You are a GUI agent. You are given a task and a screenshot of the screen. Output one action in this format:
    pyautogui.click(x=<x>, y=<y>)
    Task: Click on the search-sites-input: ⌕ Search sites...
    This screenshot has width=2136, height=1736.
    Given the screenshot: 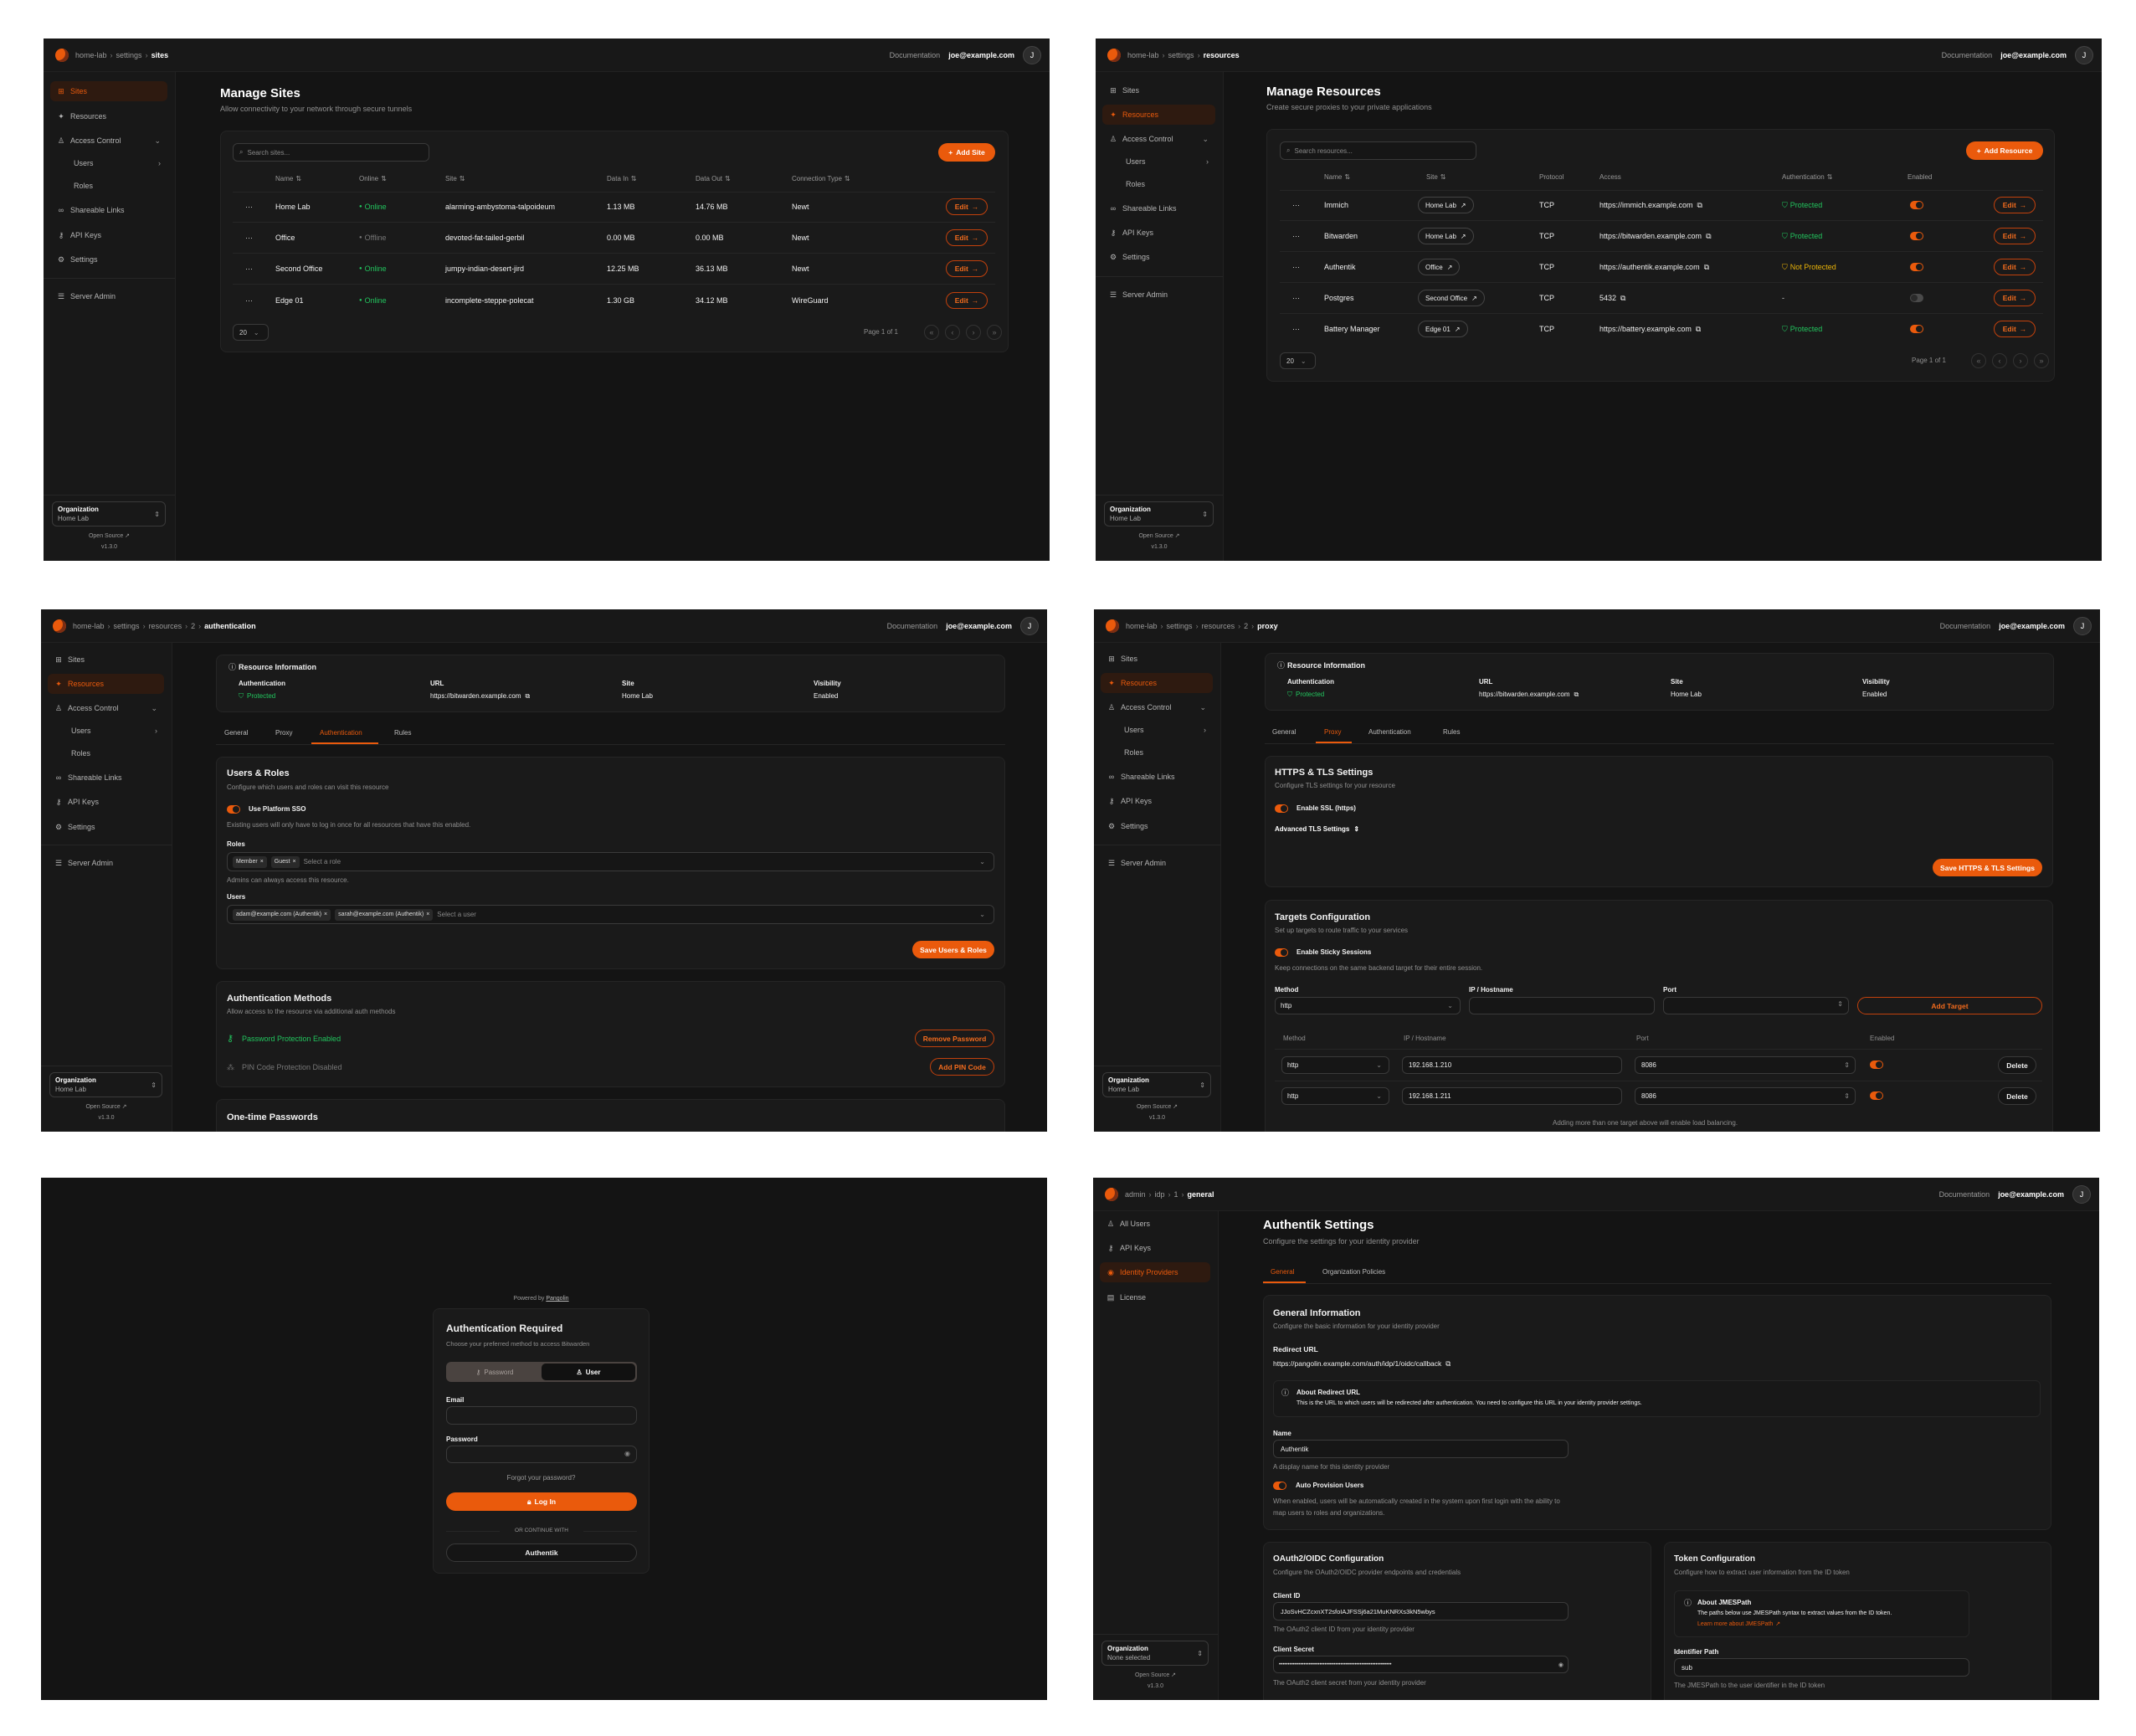 What is the action you would take?
    pyautogui.click(x=331, y=152)
    